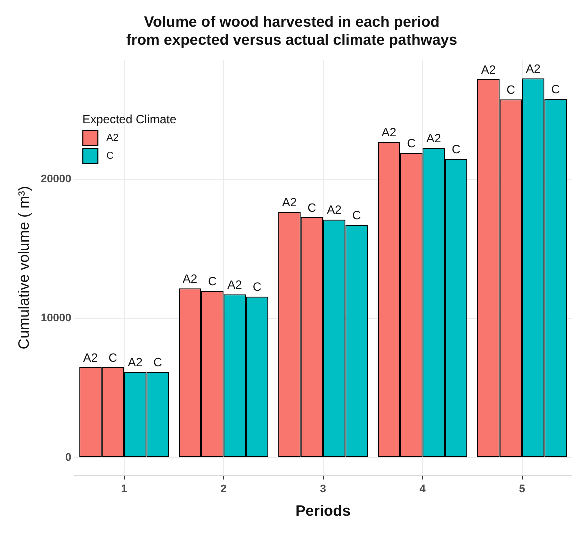  Describe the element at coordinates (25, 268) in the screenshot. I see `y-axis-title: Cumulative volume ( m³)` at that location.